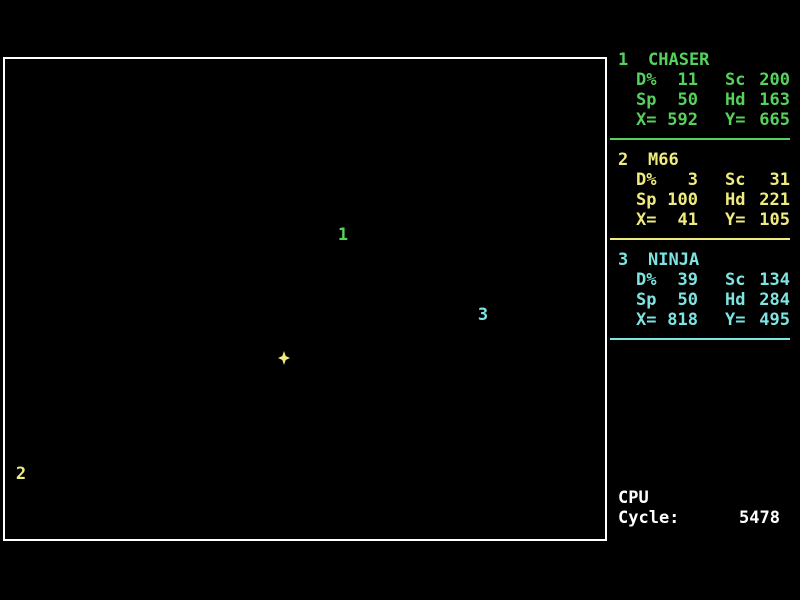 The height and width of the screenshot is (600, 800). I want to click on stat-value-damage: 39, so click(687, 280).